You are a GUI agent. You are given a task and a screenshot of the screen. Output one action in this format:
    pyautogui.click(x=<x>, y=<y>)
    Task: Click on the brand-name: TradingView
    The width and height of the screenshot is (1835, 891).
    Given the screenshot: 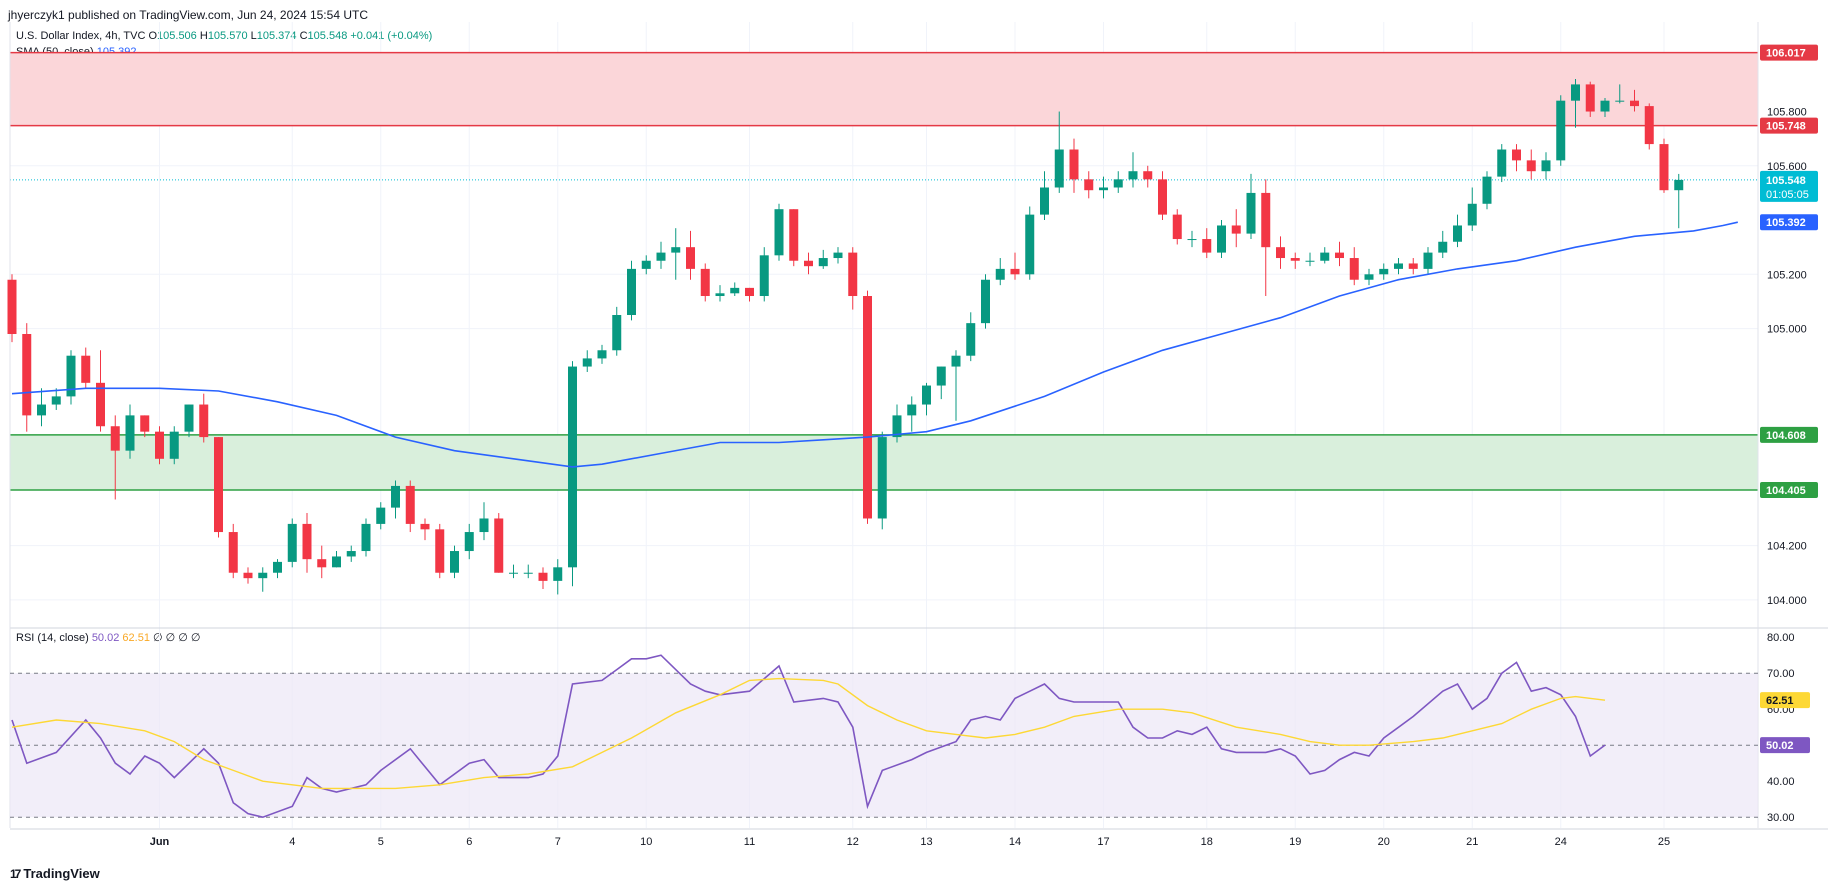 What is the action you would take?
    pyautogui.click(x=61, y=873)
    